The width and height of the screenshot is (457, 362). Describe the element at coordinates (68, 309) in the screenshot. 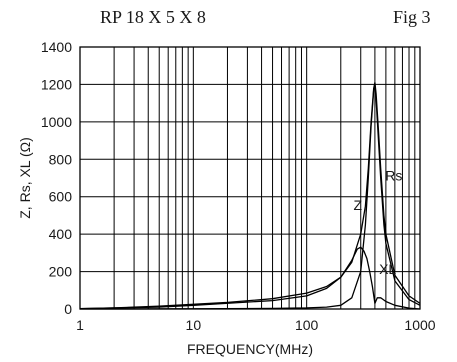

I see `y-tick-label: 0` at that location.